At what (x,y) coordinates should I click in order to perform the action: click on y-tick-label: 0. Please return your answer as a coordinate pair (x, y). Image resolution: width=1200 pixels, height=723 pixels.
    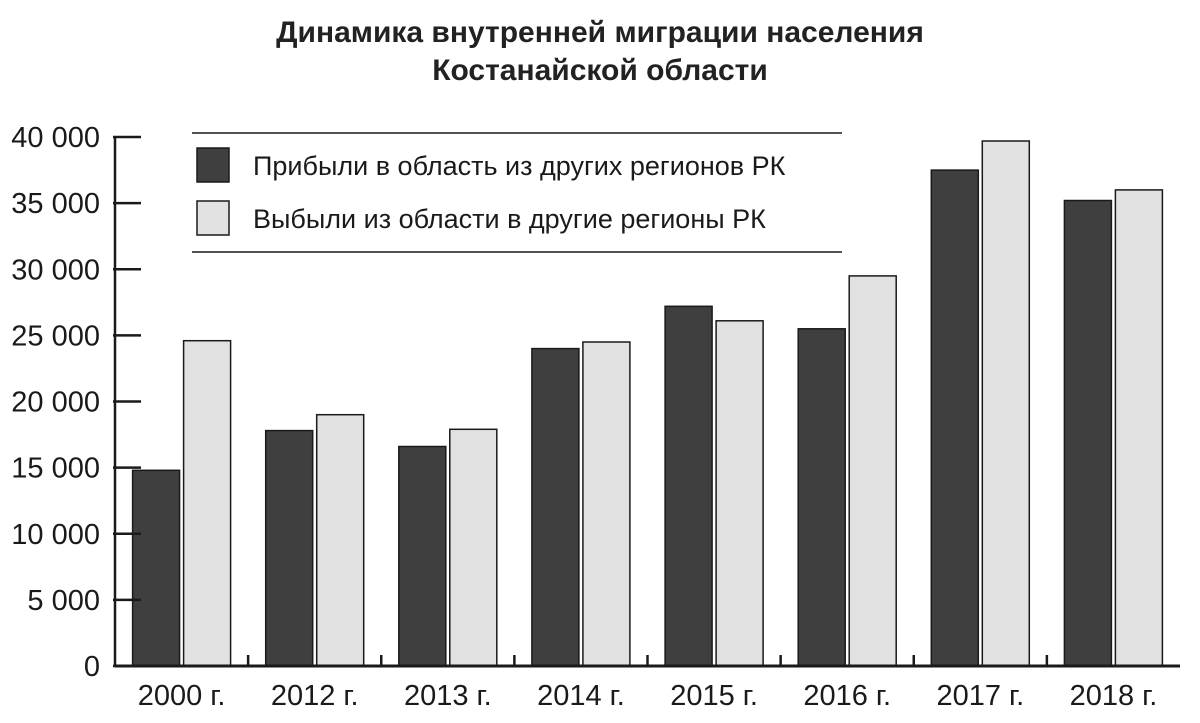
    Looking at the image, I should click on (92, 667).